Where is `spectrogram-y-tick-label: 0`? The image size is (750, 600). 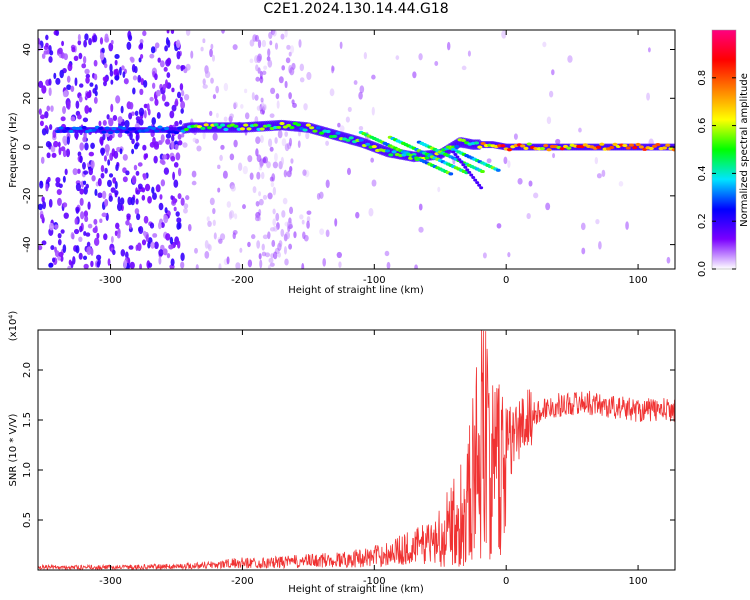 spectrogram-y-tick-label: 0 is located at coordinates (27, 147).